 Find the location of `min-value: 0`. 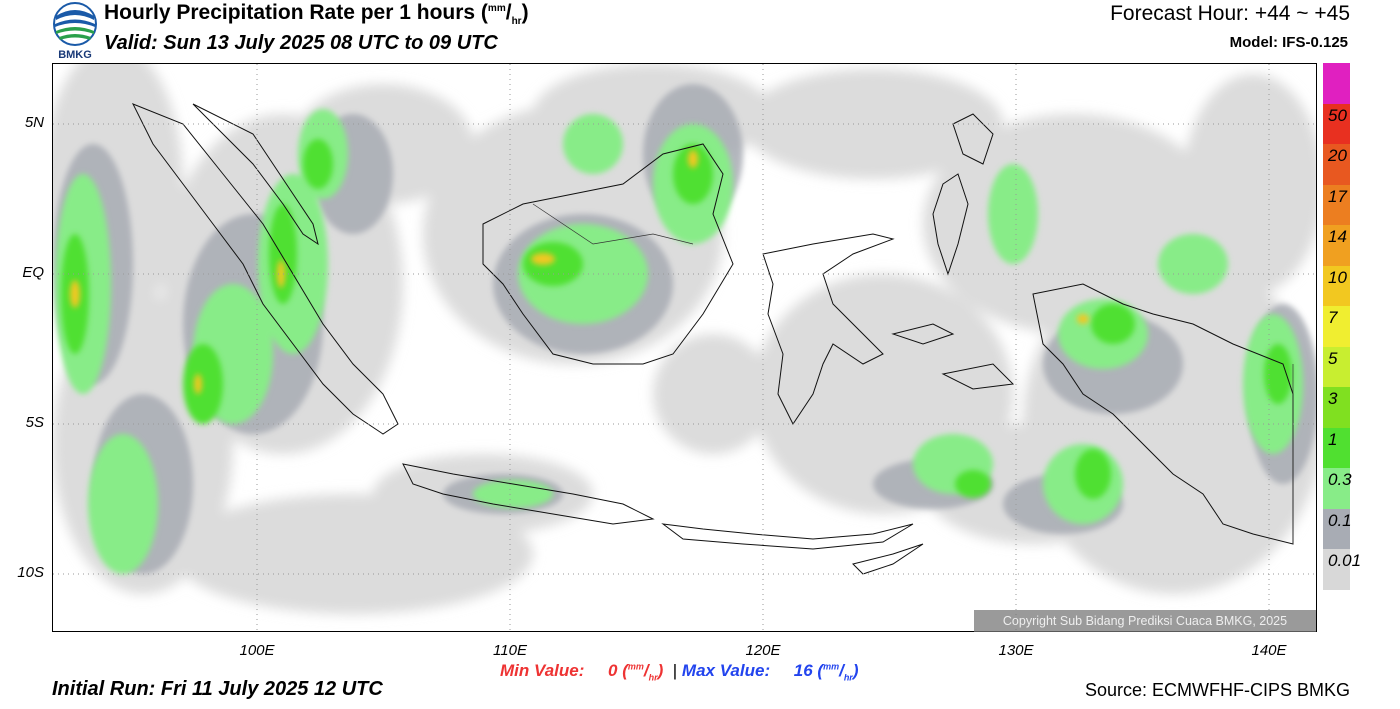

min-value: 0 is located at coordinates (613, 670).